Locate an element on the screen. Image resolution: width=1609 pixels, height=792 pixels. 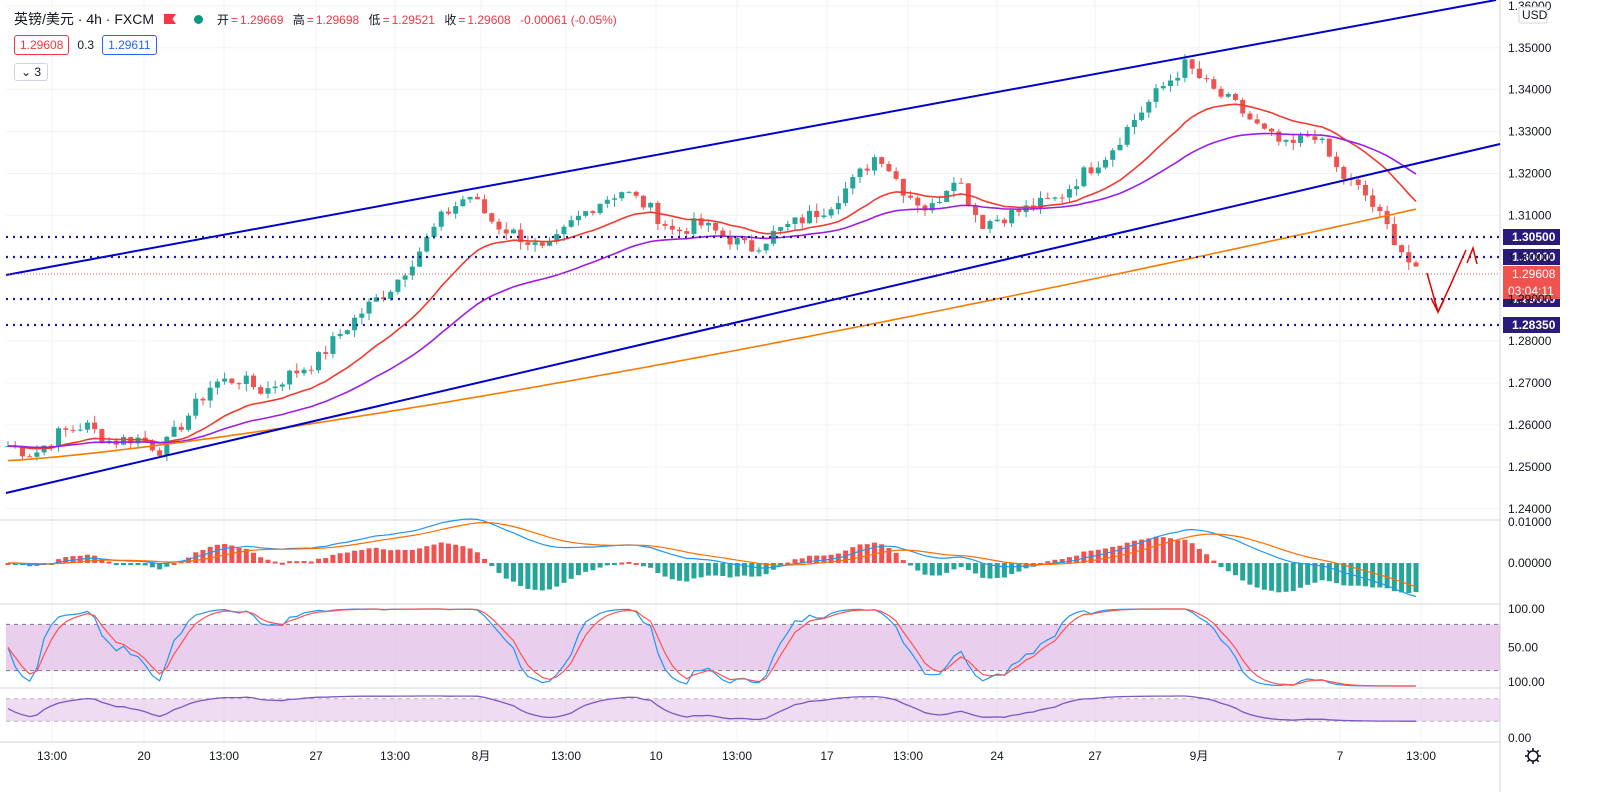
time-tick-label: 7 is located at coordinates (1340, 756).